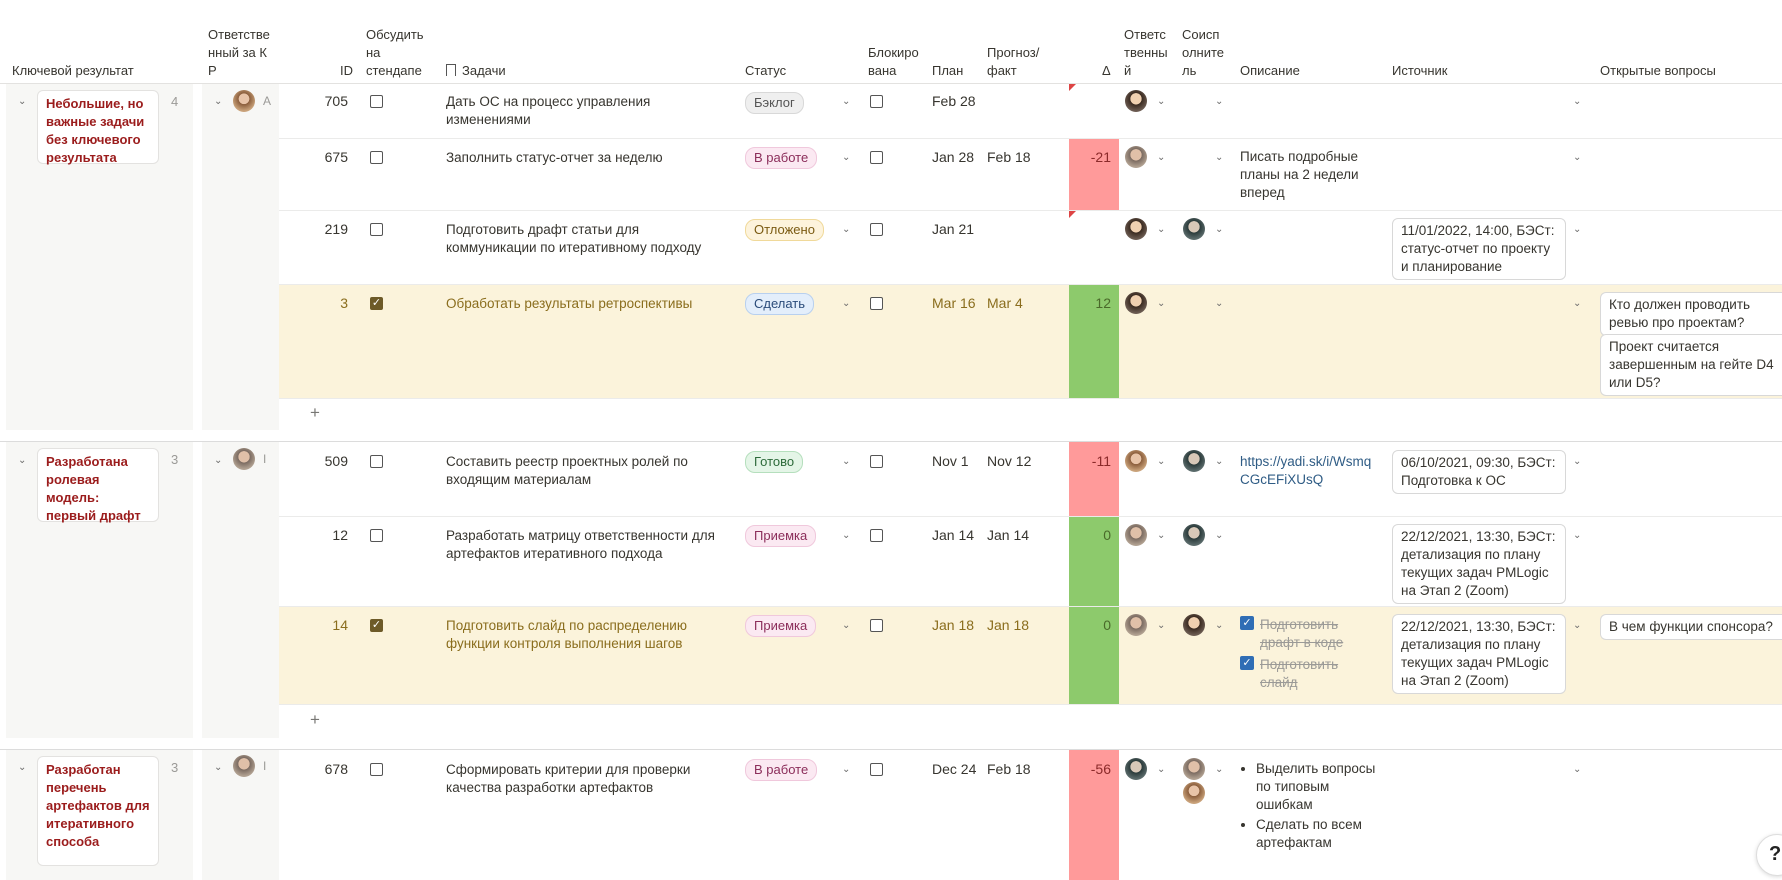  Describe the element at coordinates (395, 52) in the screenshot. I see `header-discuss: Обсудить на стендапе` at that location.